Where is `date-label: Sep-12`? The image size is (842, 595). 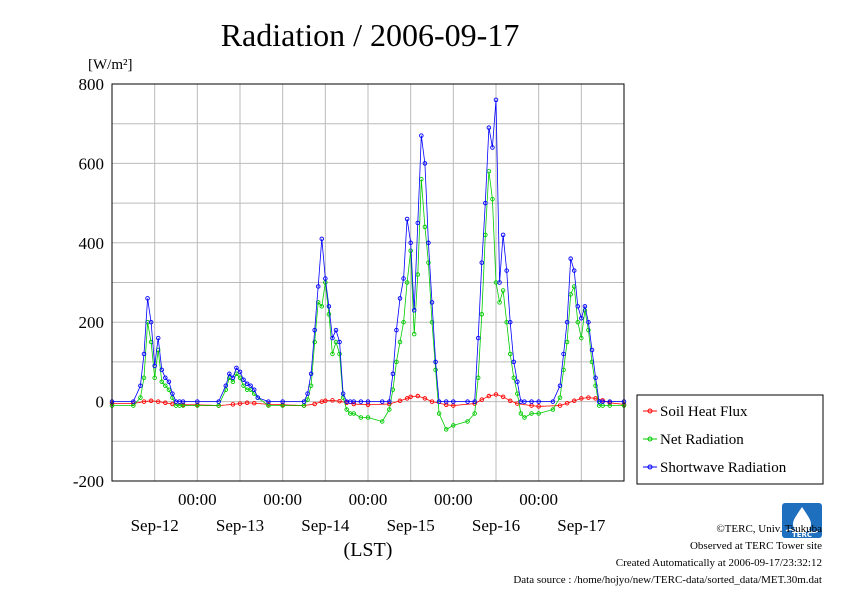 date-label: Sep-12 is located at coordinates (155, 525).